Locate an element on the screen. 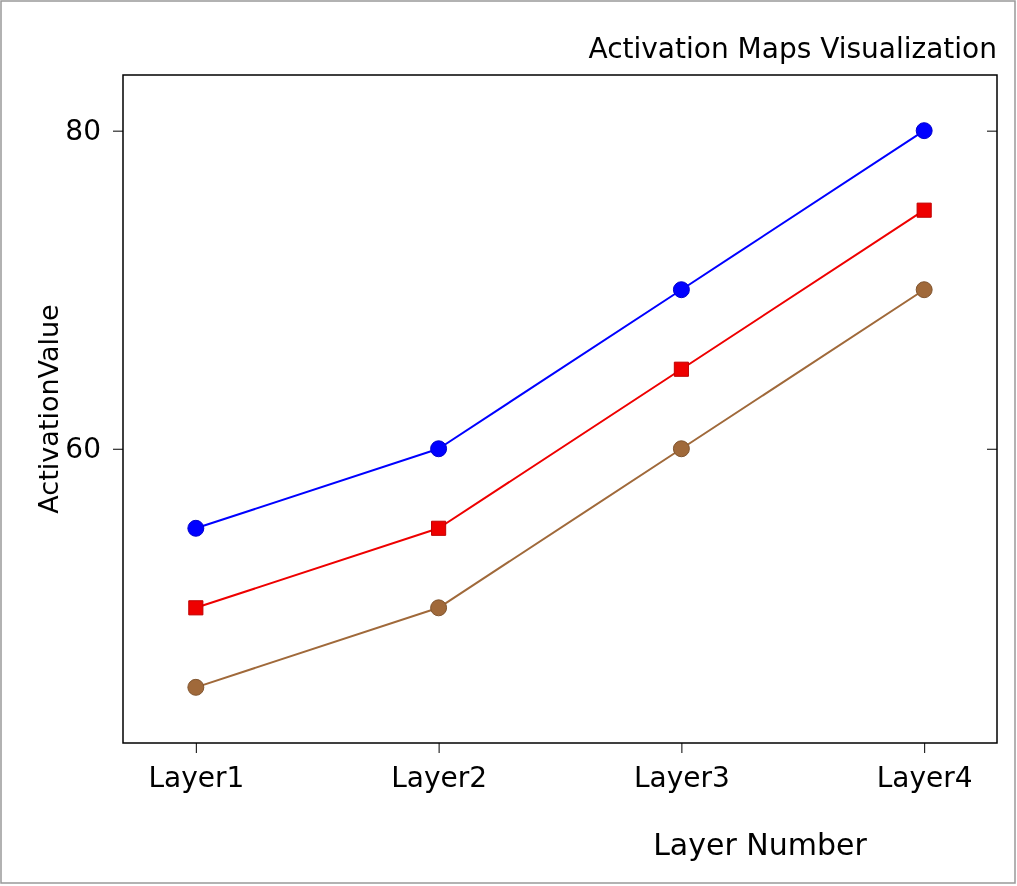 Image resolution: width=1017 pixels, height=886 pixels. x-axis-title: Layer Number is located at coordinates (760, 844).